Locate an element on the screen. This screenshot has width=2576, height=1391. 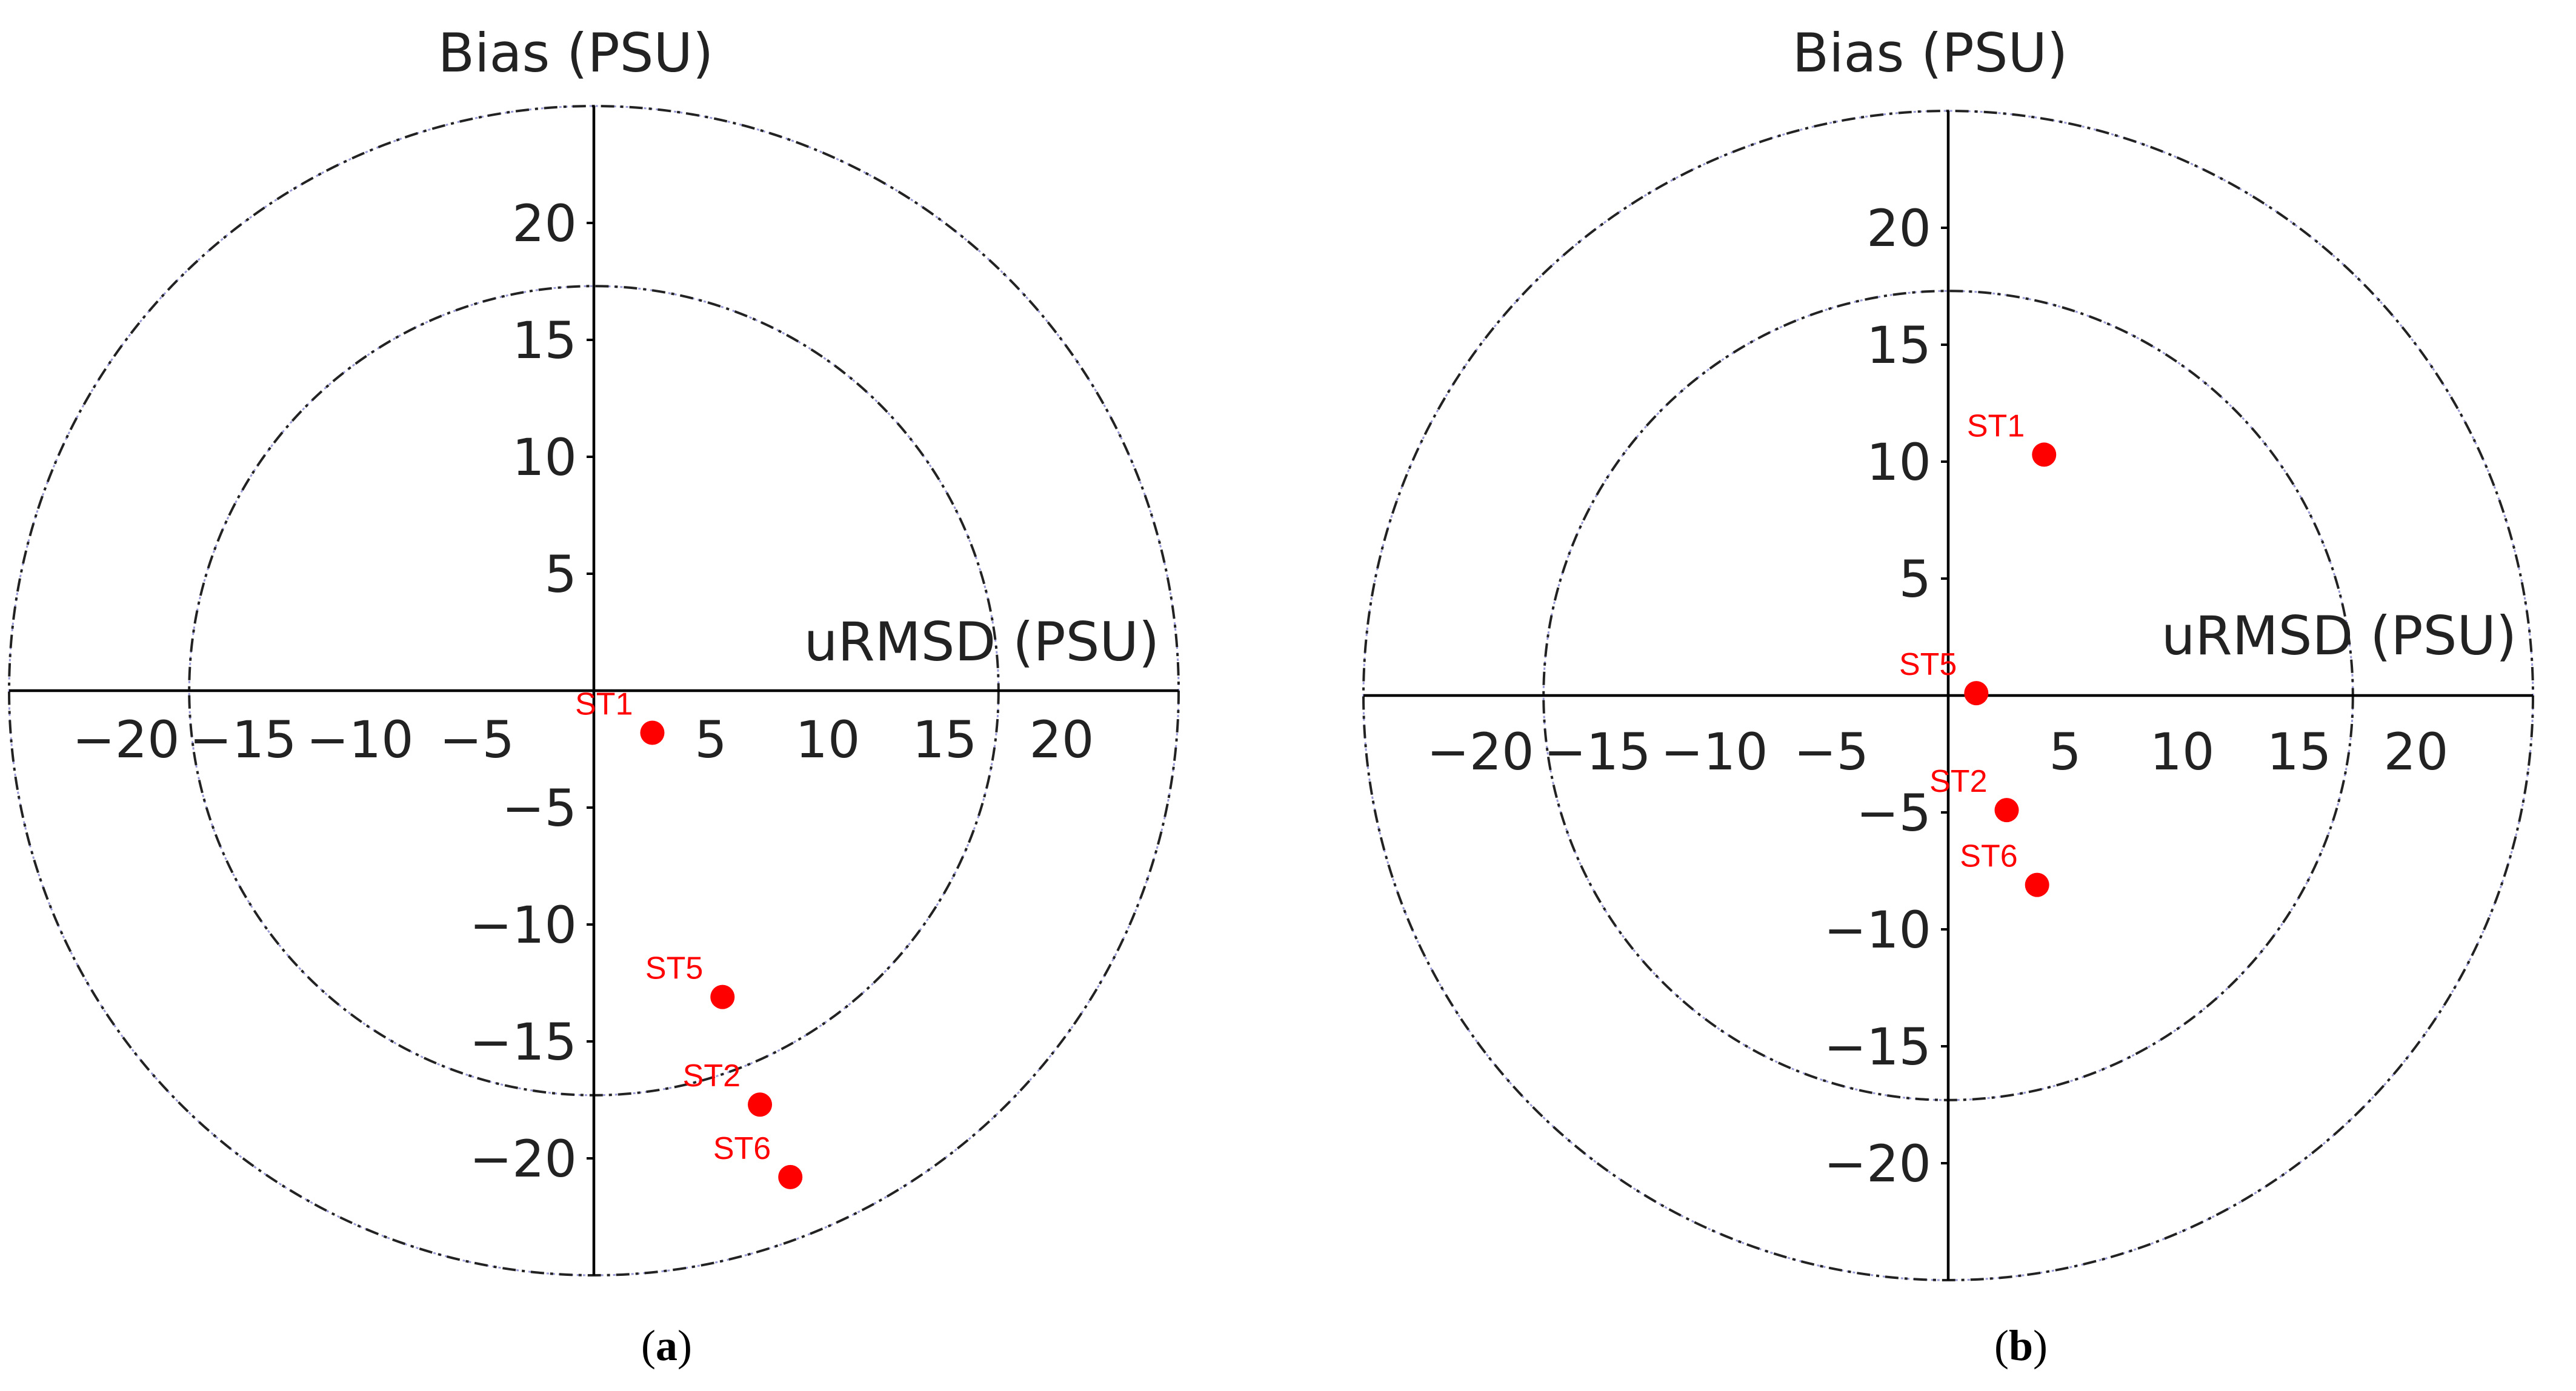
panel-label: a is located at coordinates (666, 1346).